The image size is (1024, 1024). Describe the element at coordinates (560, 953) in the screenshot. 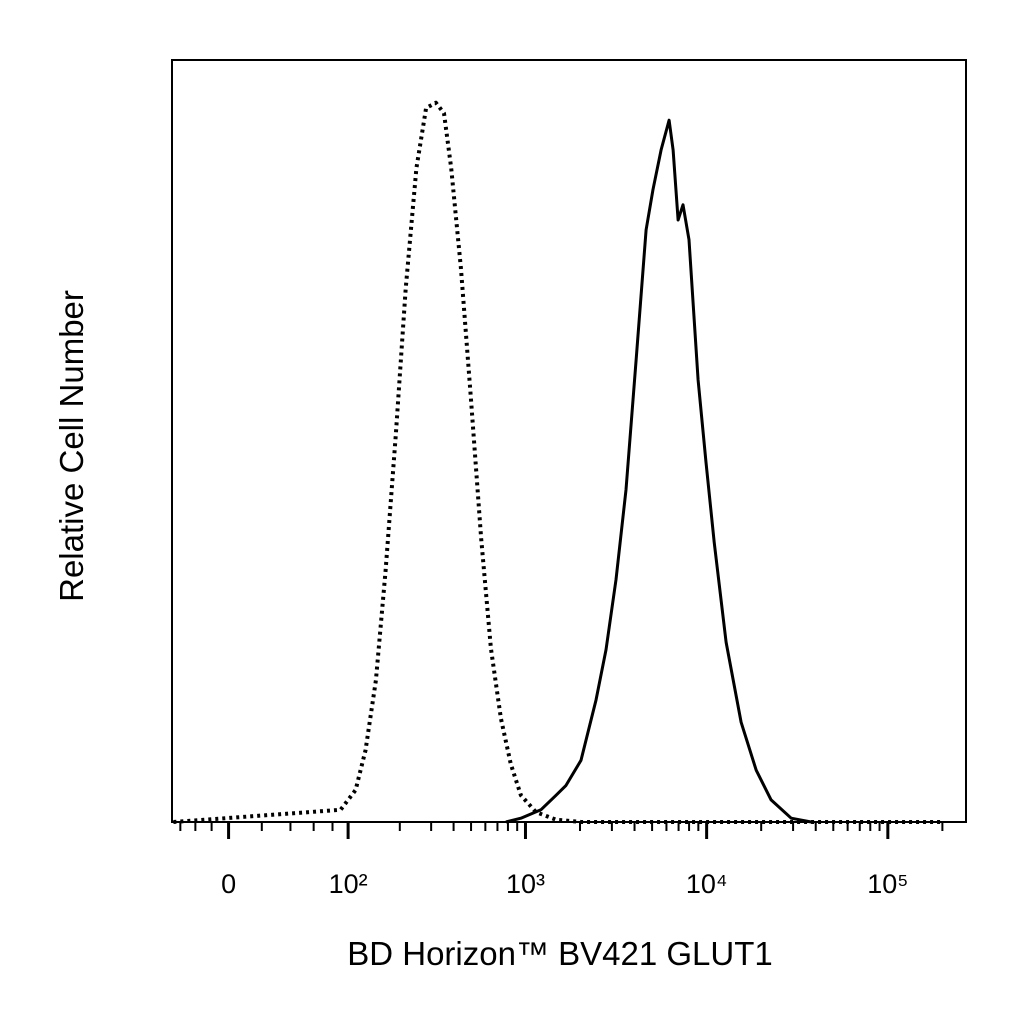

I see `x-axis-label: BD Horizon™ BV421 GLUT1` at that location.